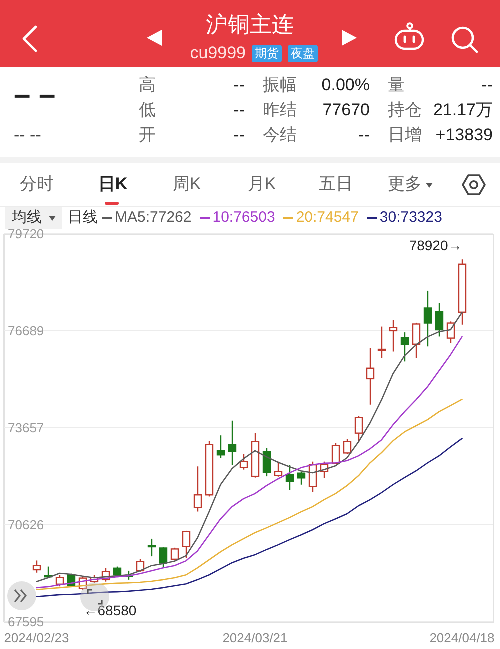  I want to click on x-tick-label: 2024/04/18, so click(462, 638).